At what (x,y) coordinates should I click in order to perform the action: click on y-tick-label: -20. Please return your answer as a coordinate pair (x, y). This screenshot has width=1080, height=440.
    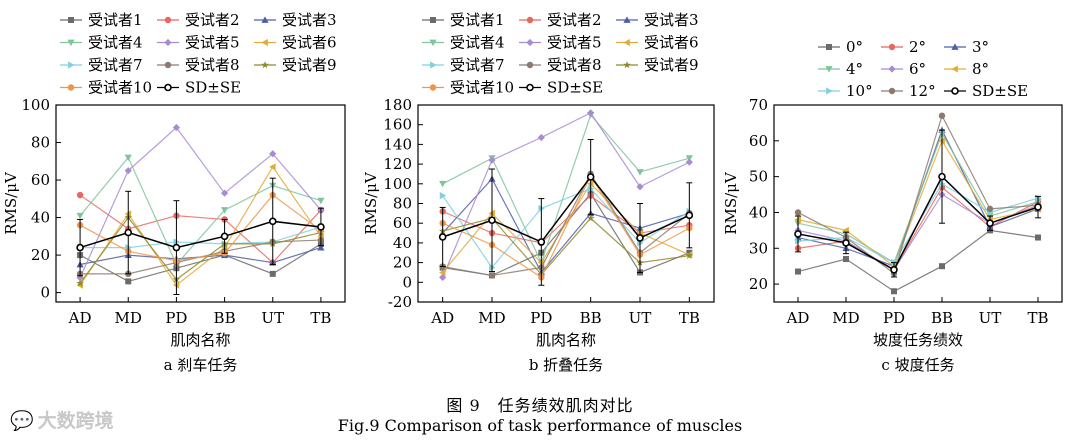
    Looking at the image, I should click on (400, 302).